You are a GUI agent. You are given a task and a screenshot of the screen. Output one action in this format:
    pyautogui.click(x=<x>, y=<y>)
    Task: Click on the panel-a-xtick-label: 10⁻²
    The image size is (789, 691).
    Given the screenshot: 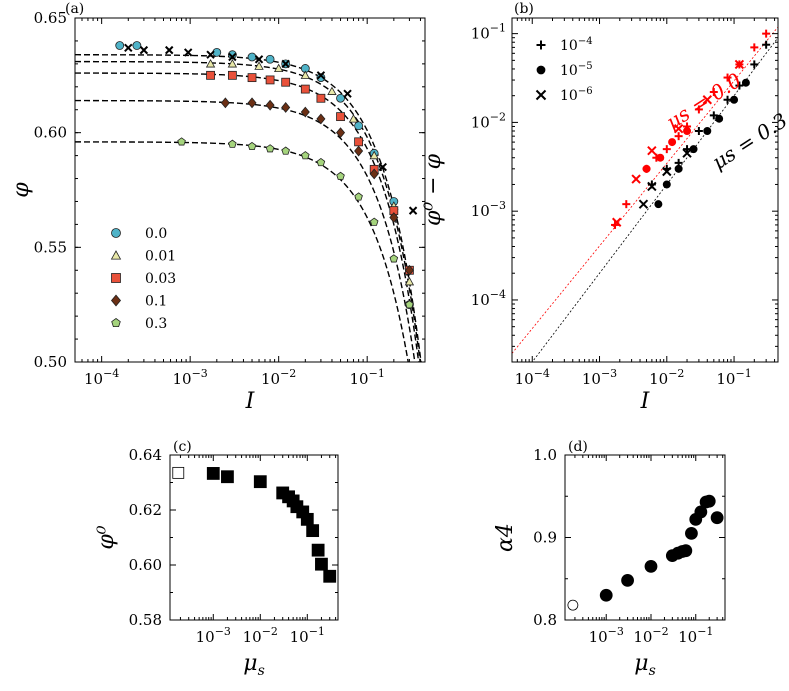 What is the action you would take?
    pyautogui.click(x=278, y=377)
    